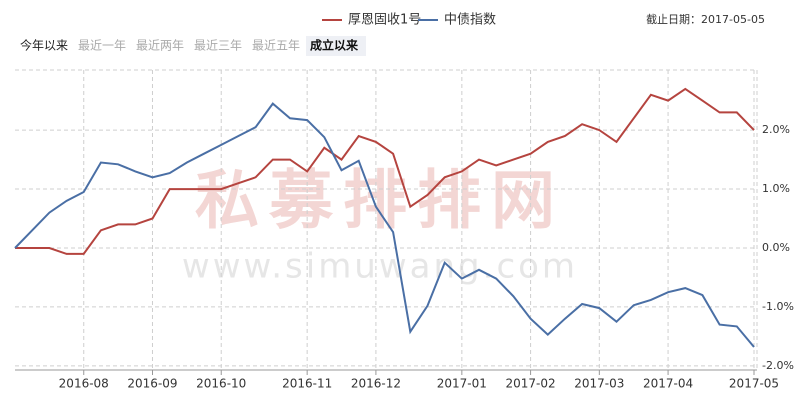  I want to click on tab: 今年以来, so click(44, 45).